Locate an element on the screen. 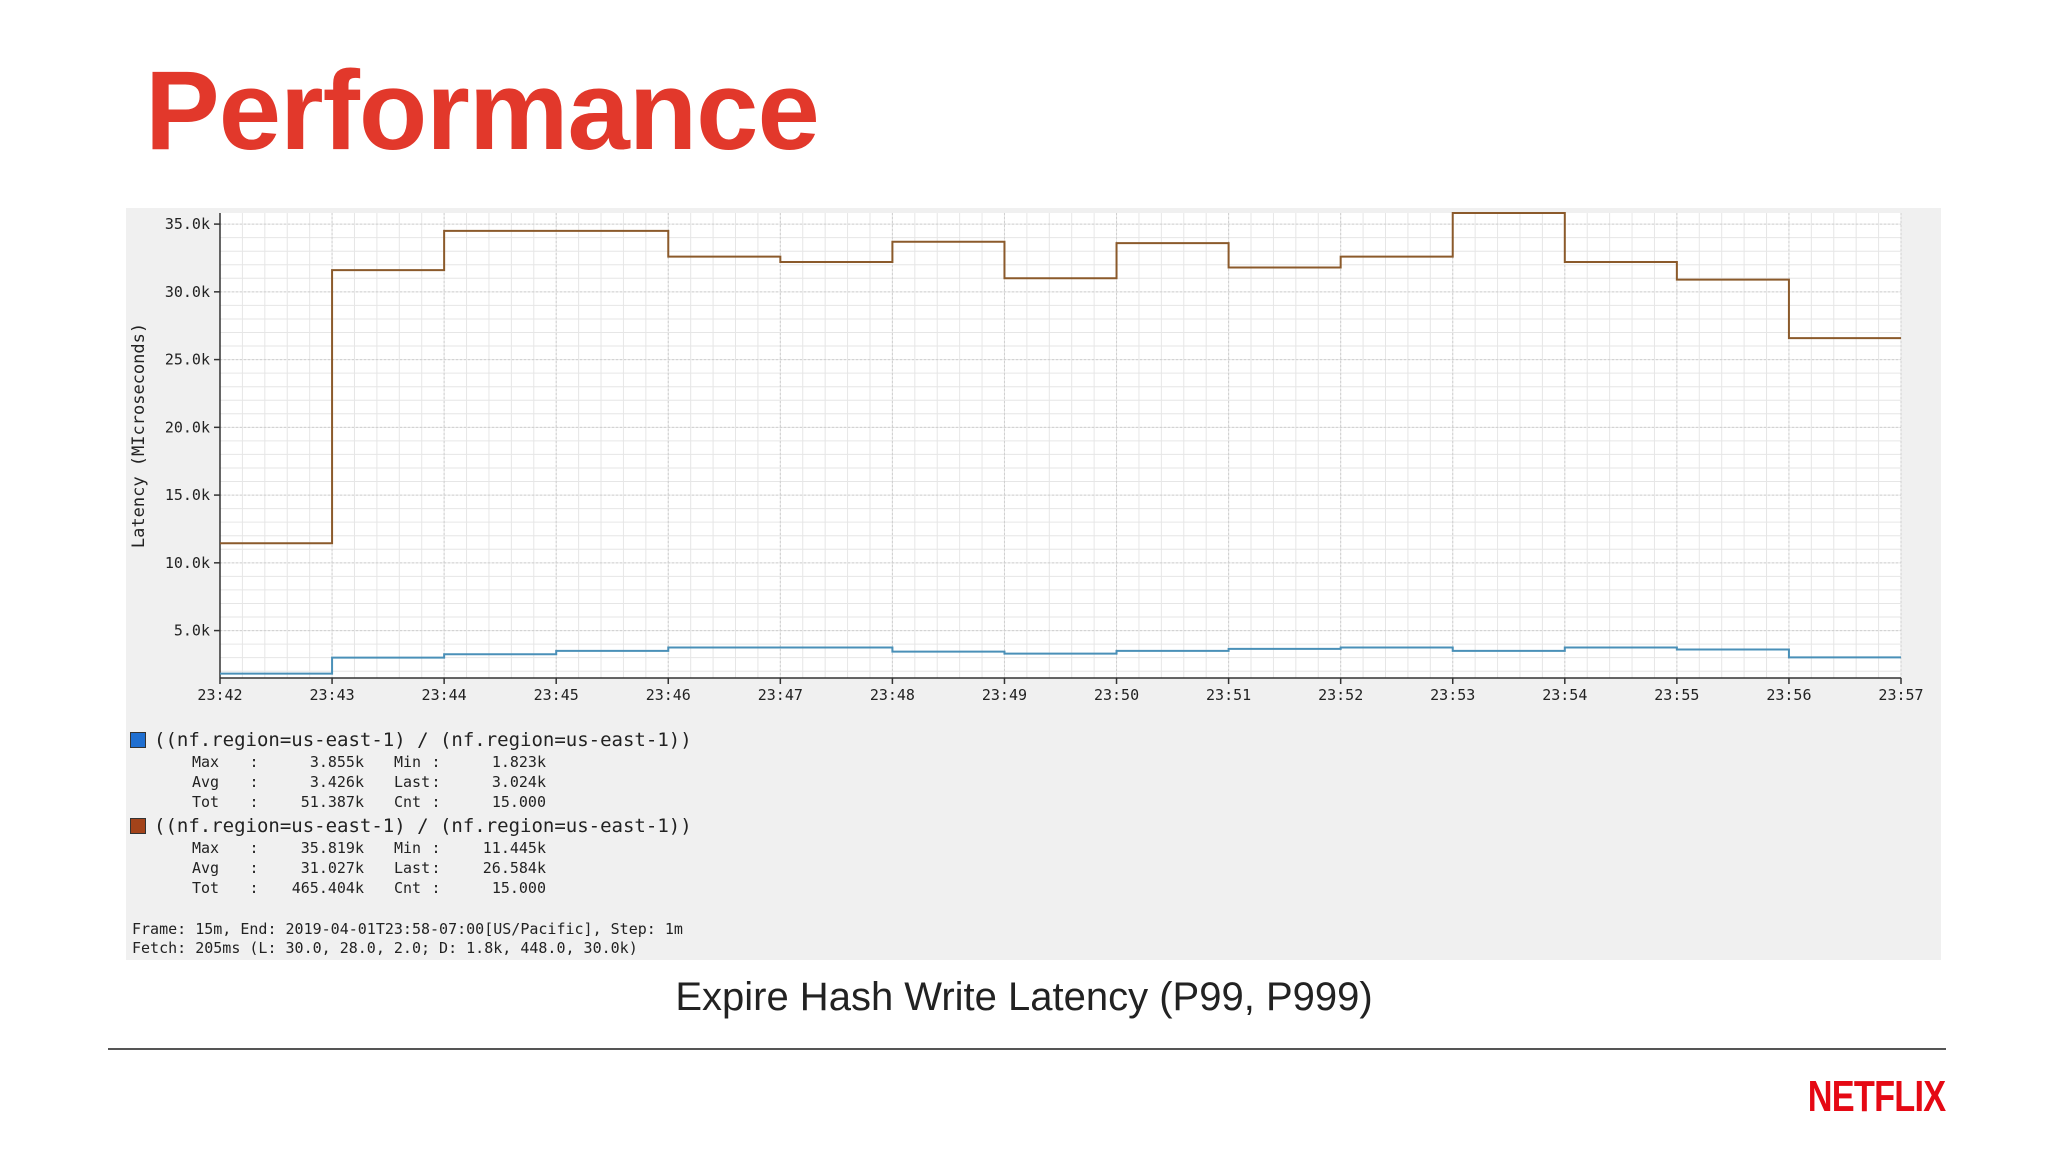  stat-value: 26.584k is located at coordinates (514, 868).